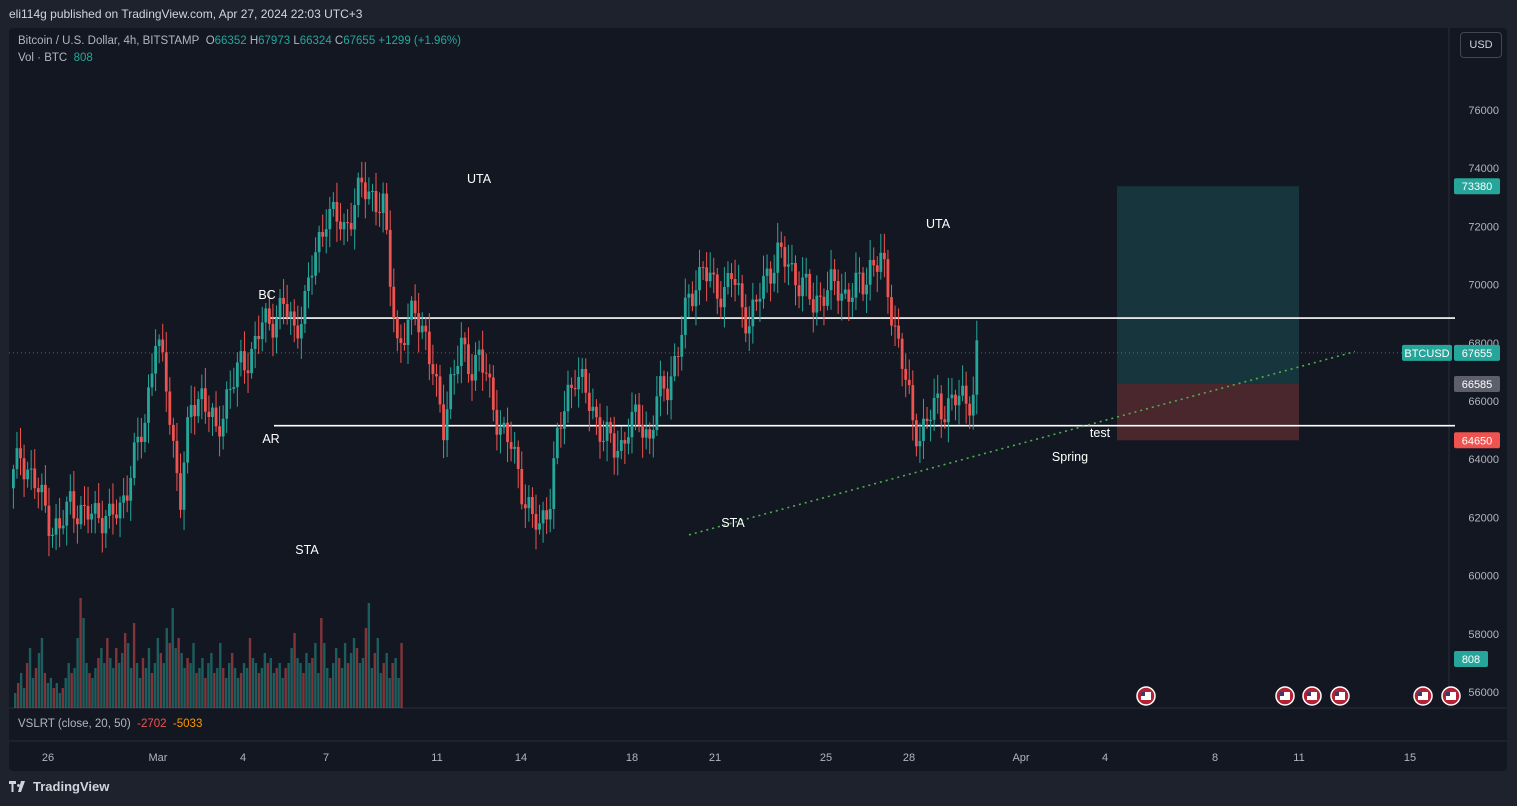 Image resolution: width=1517 pixels, height=806 pixels. Describe the element at coordinates (210, 41) in the screenshot. I see `open-label: O` at that location.